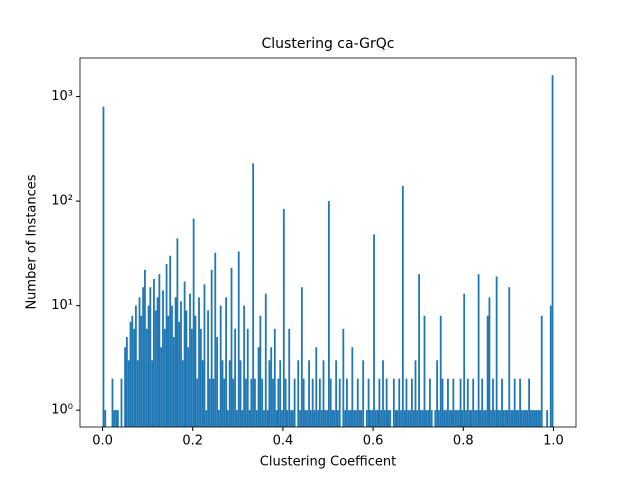  What do you see at coordinates (283, 441) in the screenshot?
I see `x-tick-label: 0.4` at bounding box center [283, 441].